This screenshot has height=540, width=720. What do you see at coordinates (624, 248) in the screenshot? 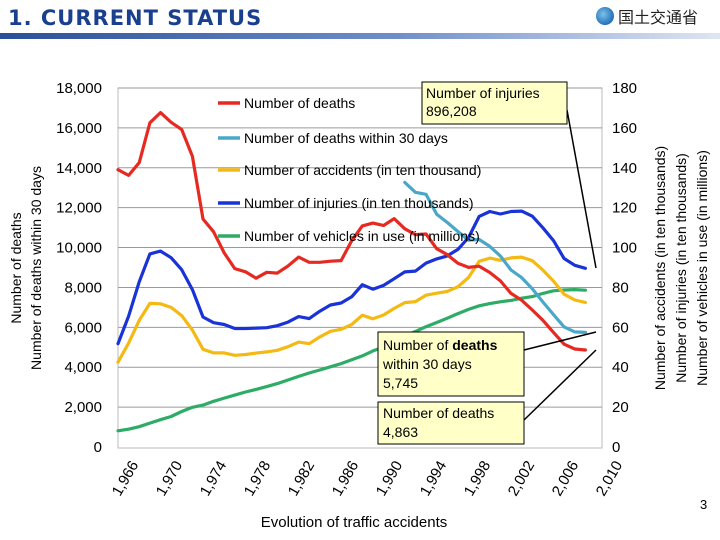
I see `right-tick-label: 100` at bounding box center [624, 248].